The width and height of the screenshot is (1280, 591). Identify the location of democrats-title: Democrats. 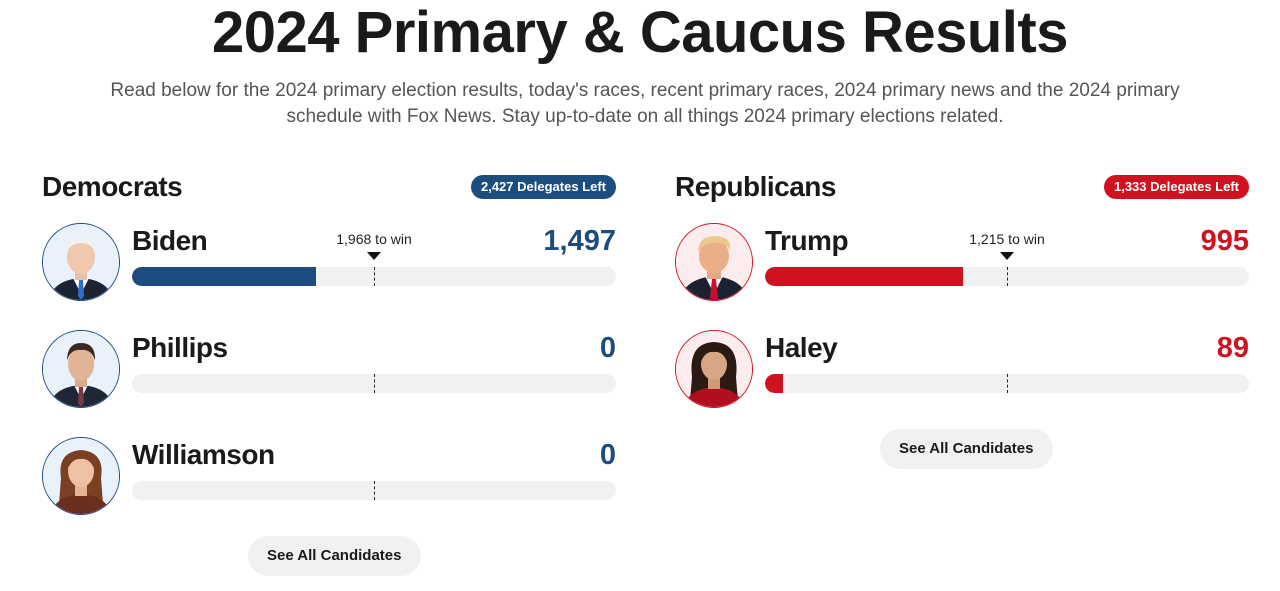
(112, 186).